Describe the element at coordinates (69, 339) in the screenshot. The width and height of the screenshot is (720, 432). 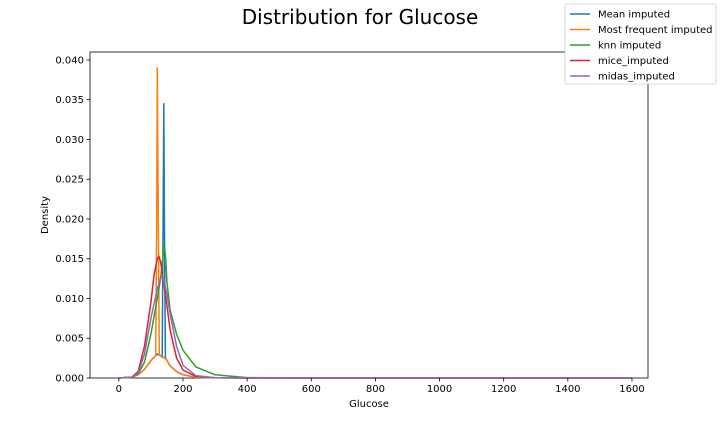
I see `y-tick-label: 0.005` at that location.